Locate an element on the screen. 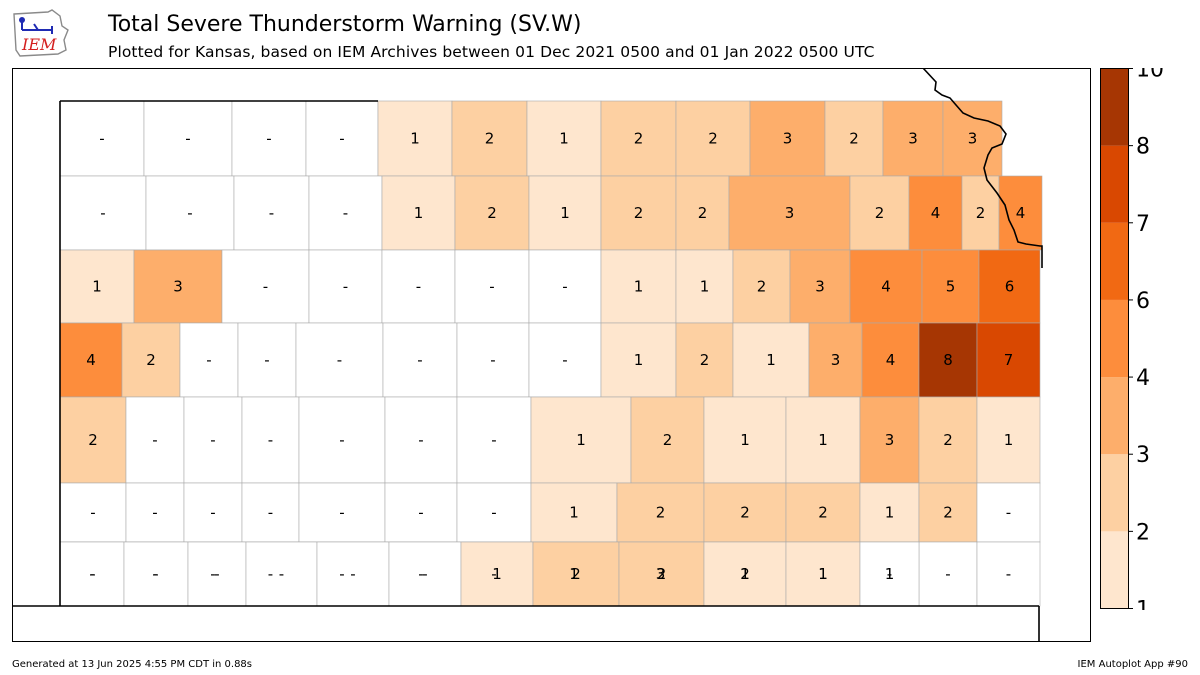 This screenshot has width=1200, height=675. colorbar-frame is located at coordinates (1114, 338).